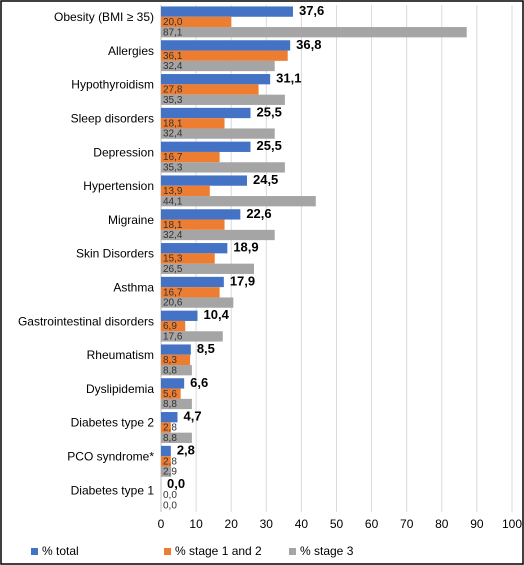  I want to click on y-tick-label: Allergies, so click(131, 51).